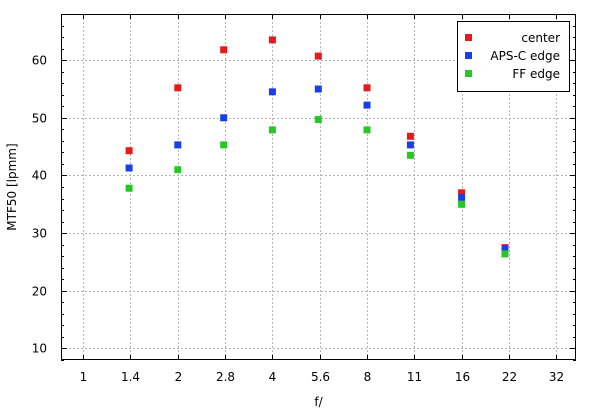  What do you see at coordinates (368, 377) in the screenshot?
I see `x-tick-label: 8` at bounding box center [368, 377].